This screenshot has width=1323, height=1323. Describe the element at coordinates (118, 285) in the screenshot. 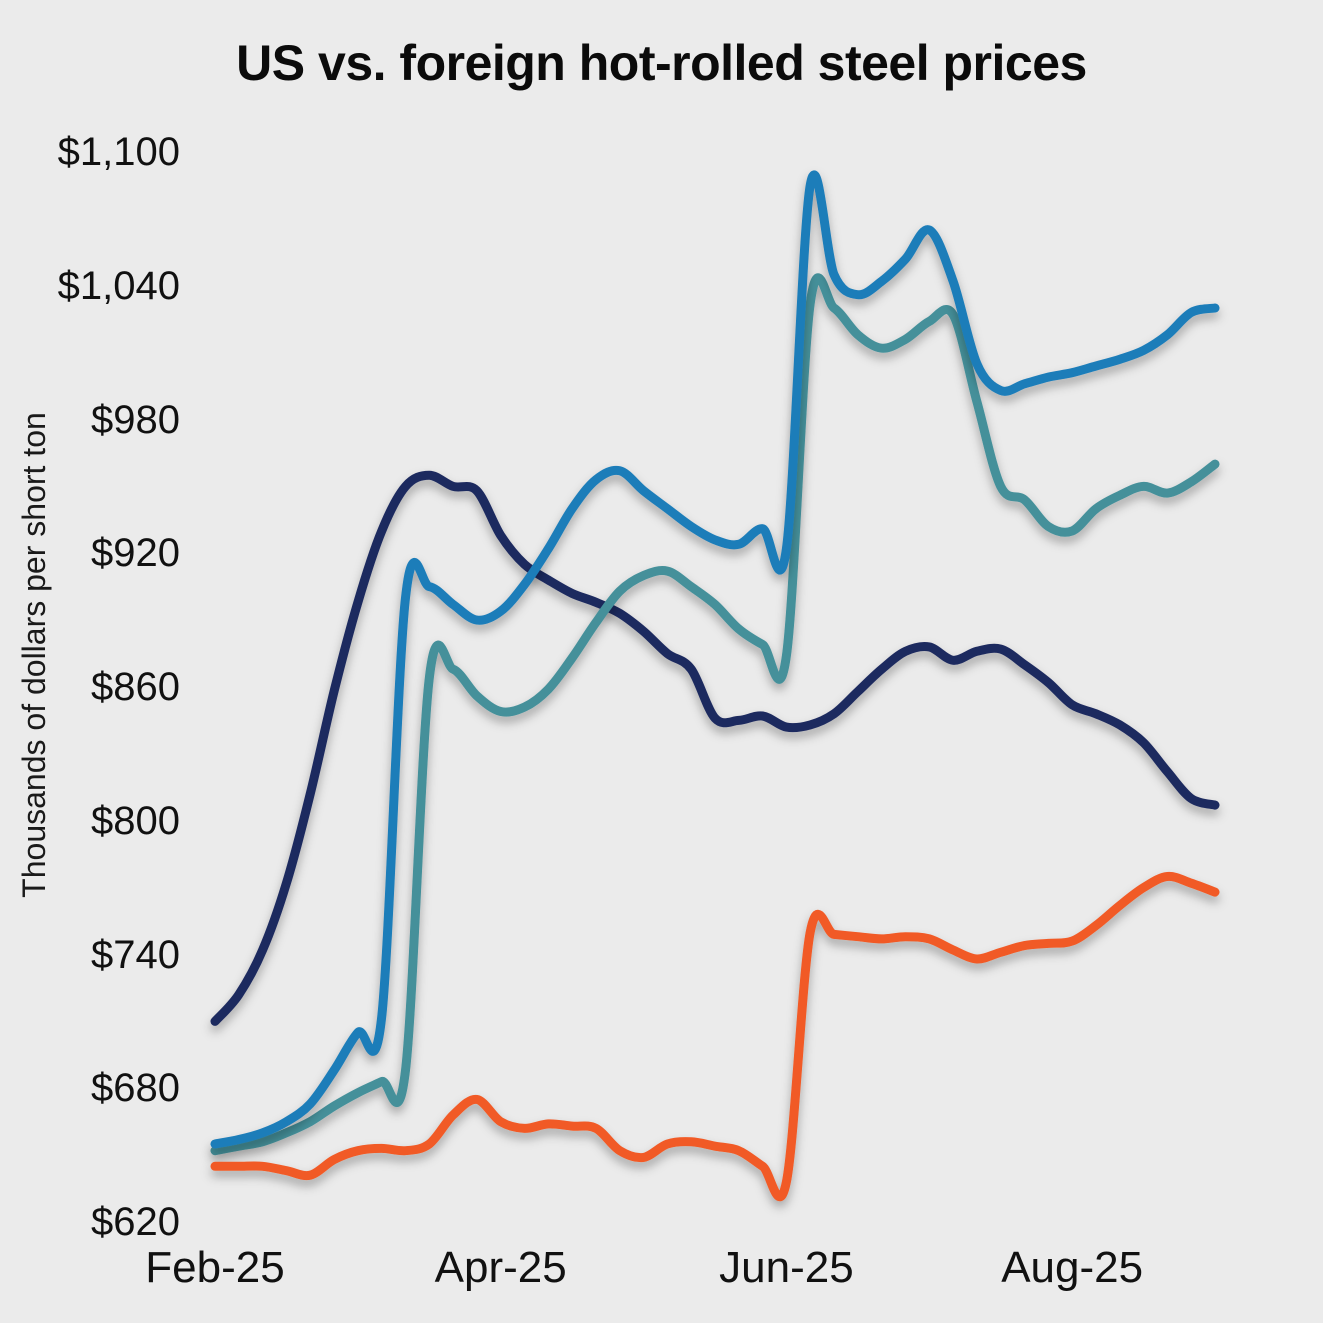

I see `y-tick-label: $1,040` at that location.